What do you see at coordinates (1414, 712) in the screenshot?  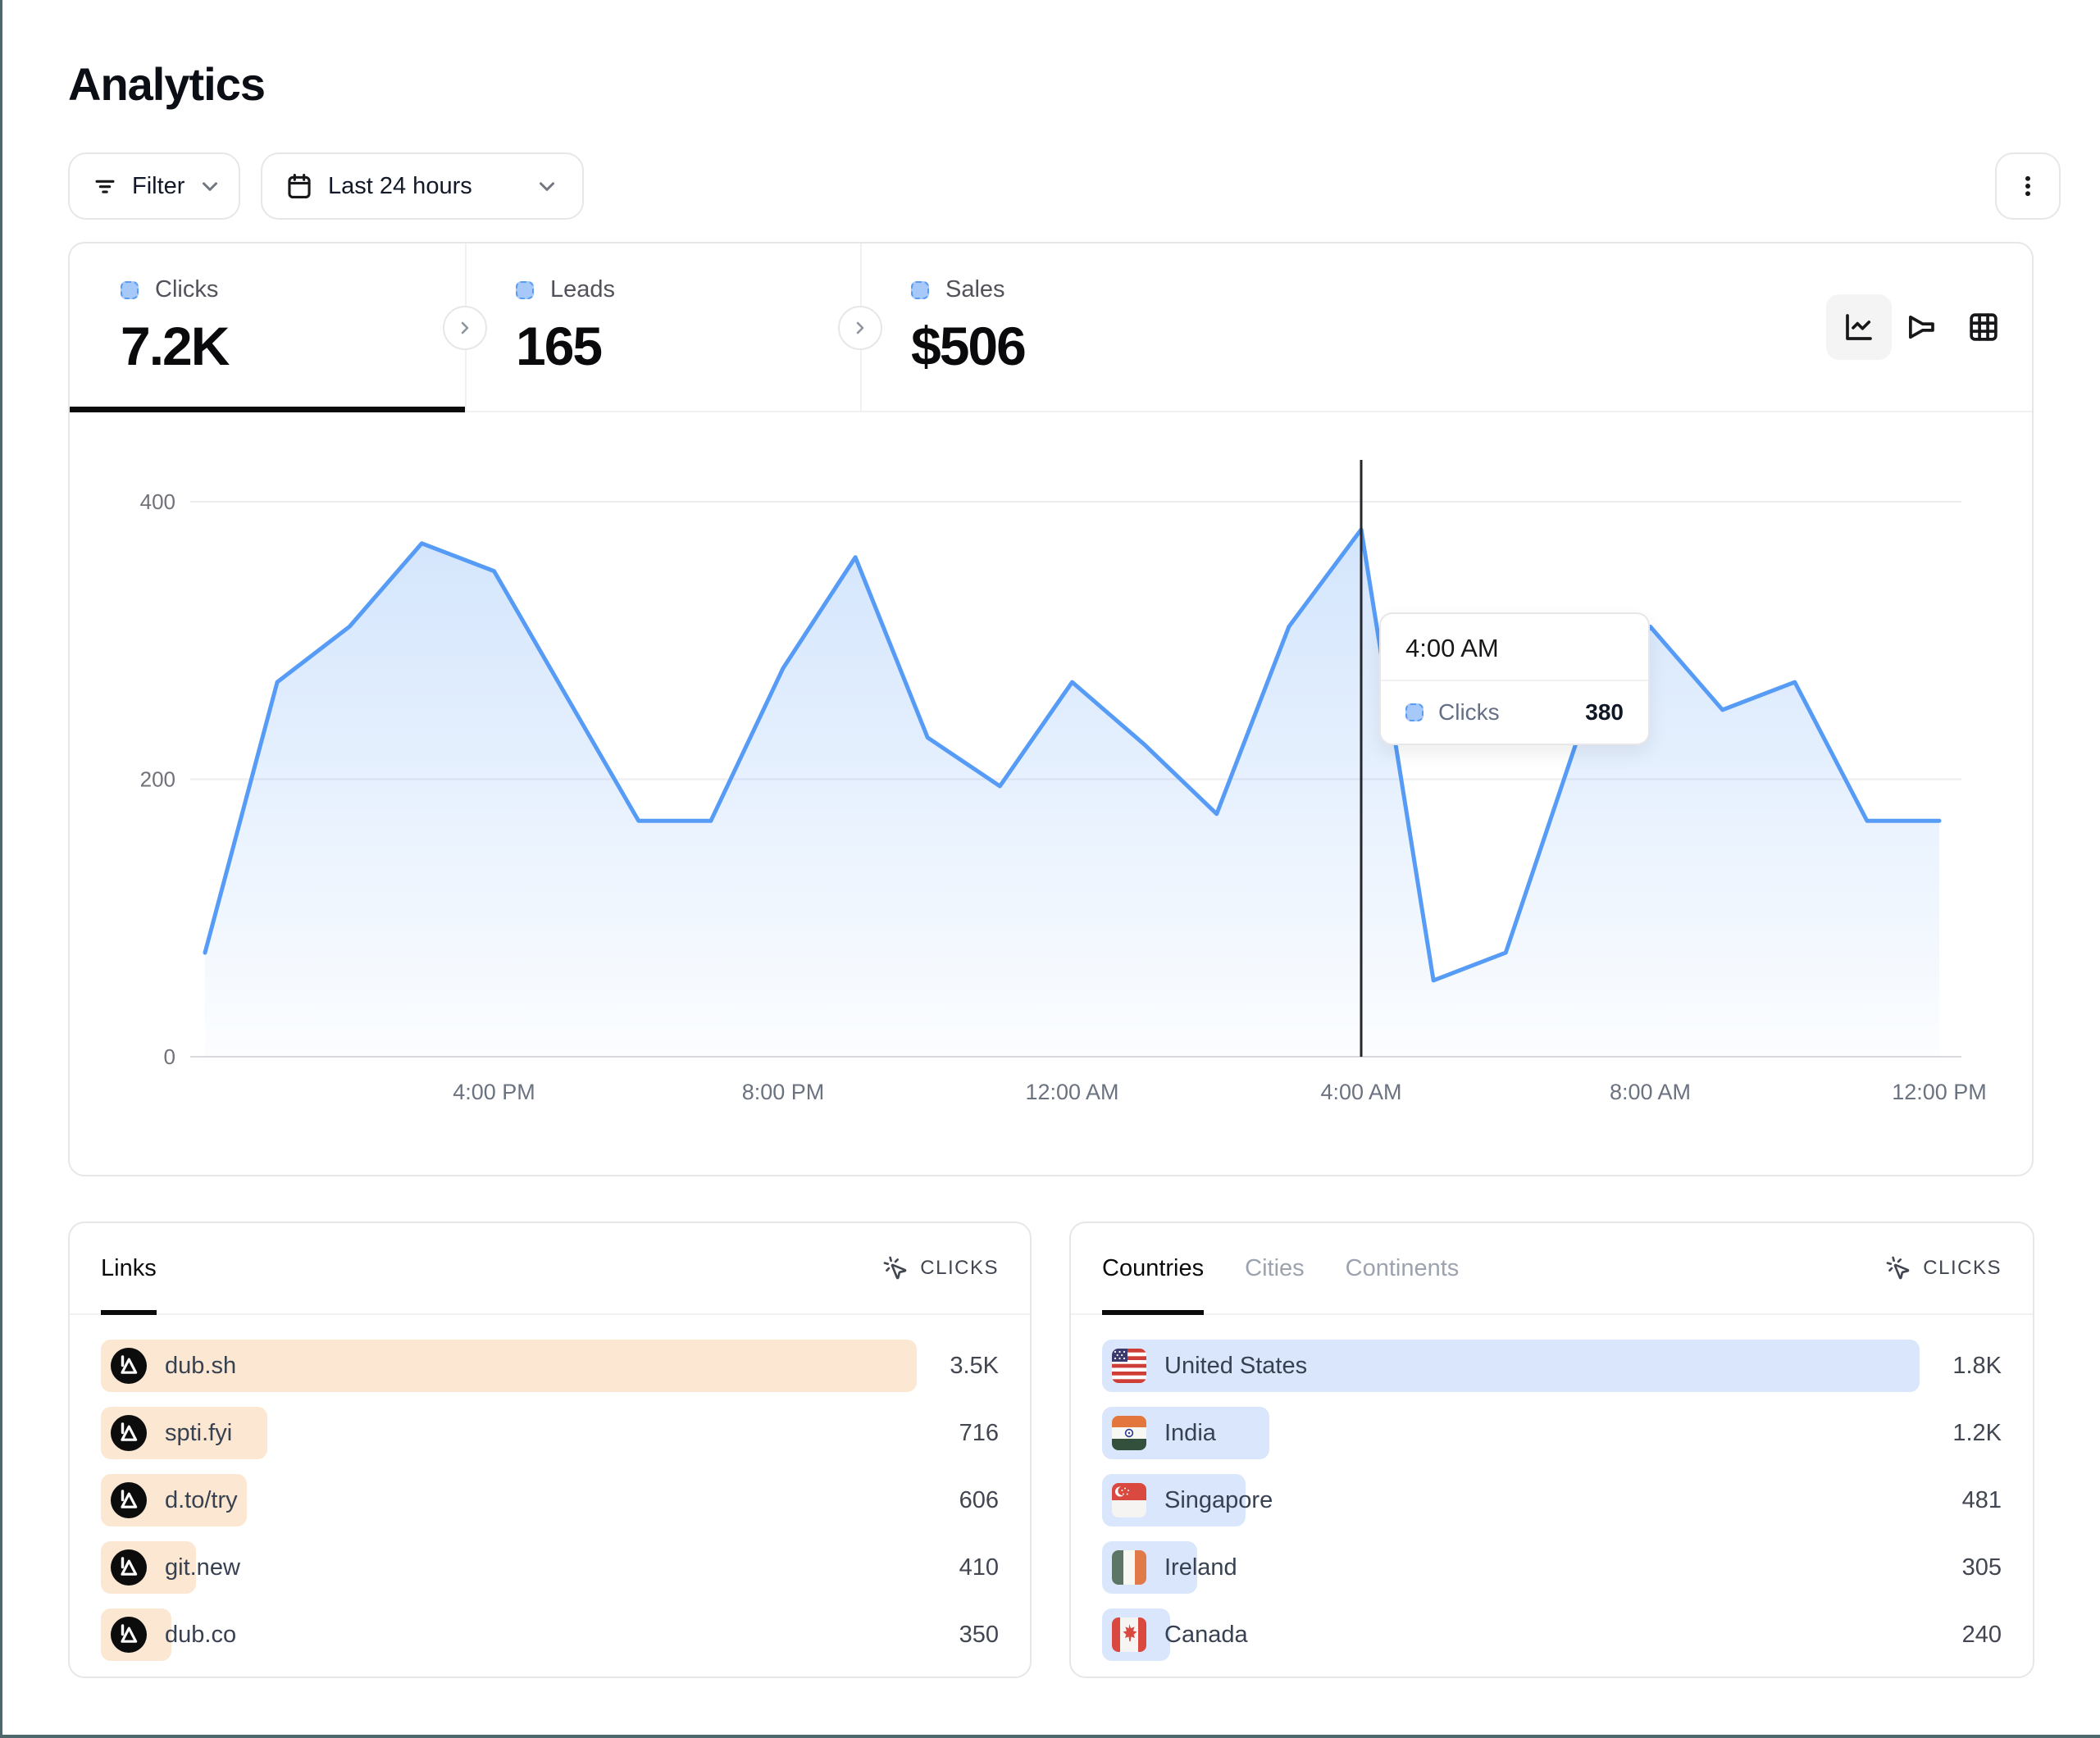 I see `tooltip-legend-chip` at bounding box center [1414, 712].